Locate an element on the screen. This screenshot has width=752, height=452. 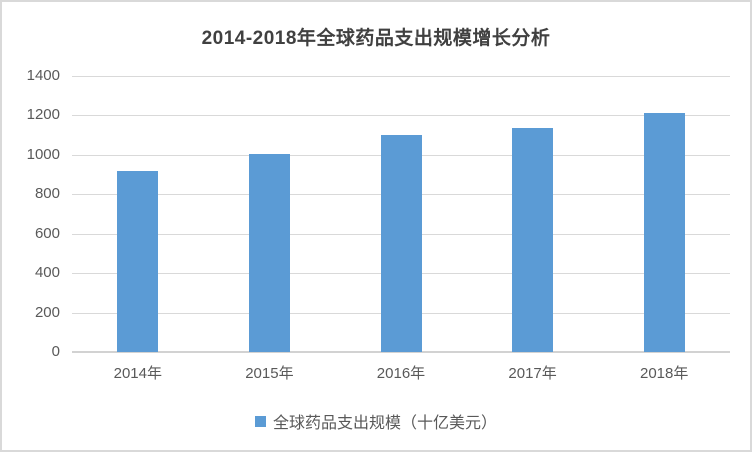
y-tick-label-1400: 1400 is located at coordinates (43, 75).